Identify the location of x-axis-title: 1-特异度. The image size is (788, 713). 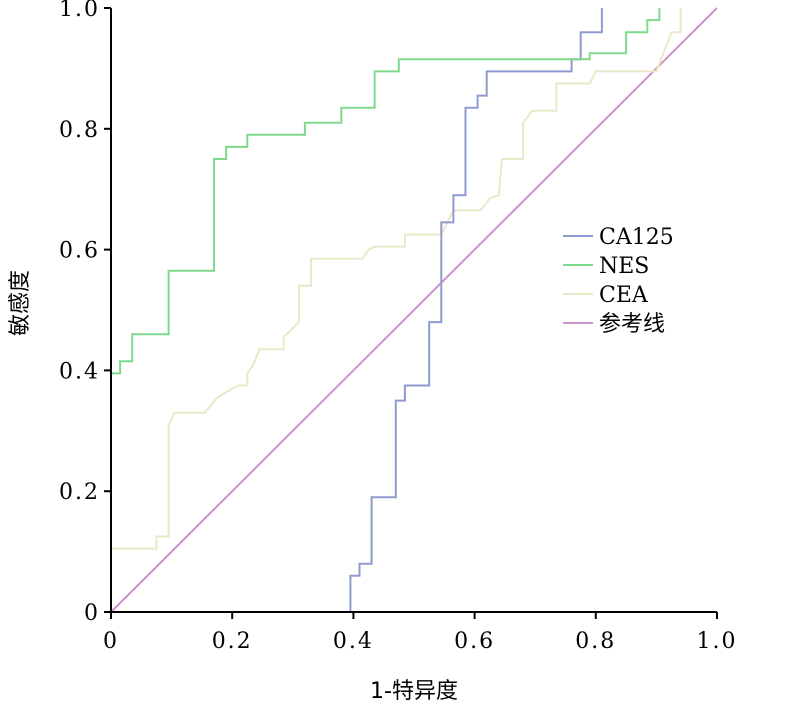
(414, 691).